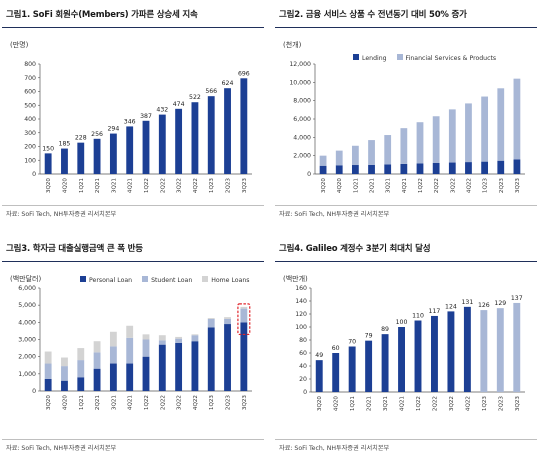 The width and height of the screenshot is (539, 469). Describe the element at coordinates (30, 92) in the screenshot. I see `y-tick-label: 600` at that location.